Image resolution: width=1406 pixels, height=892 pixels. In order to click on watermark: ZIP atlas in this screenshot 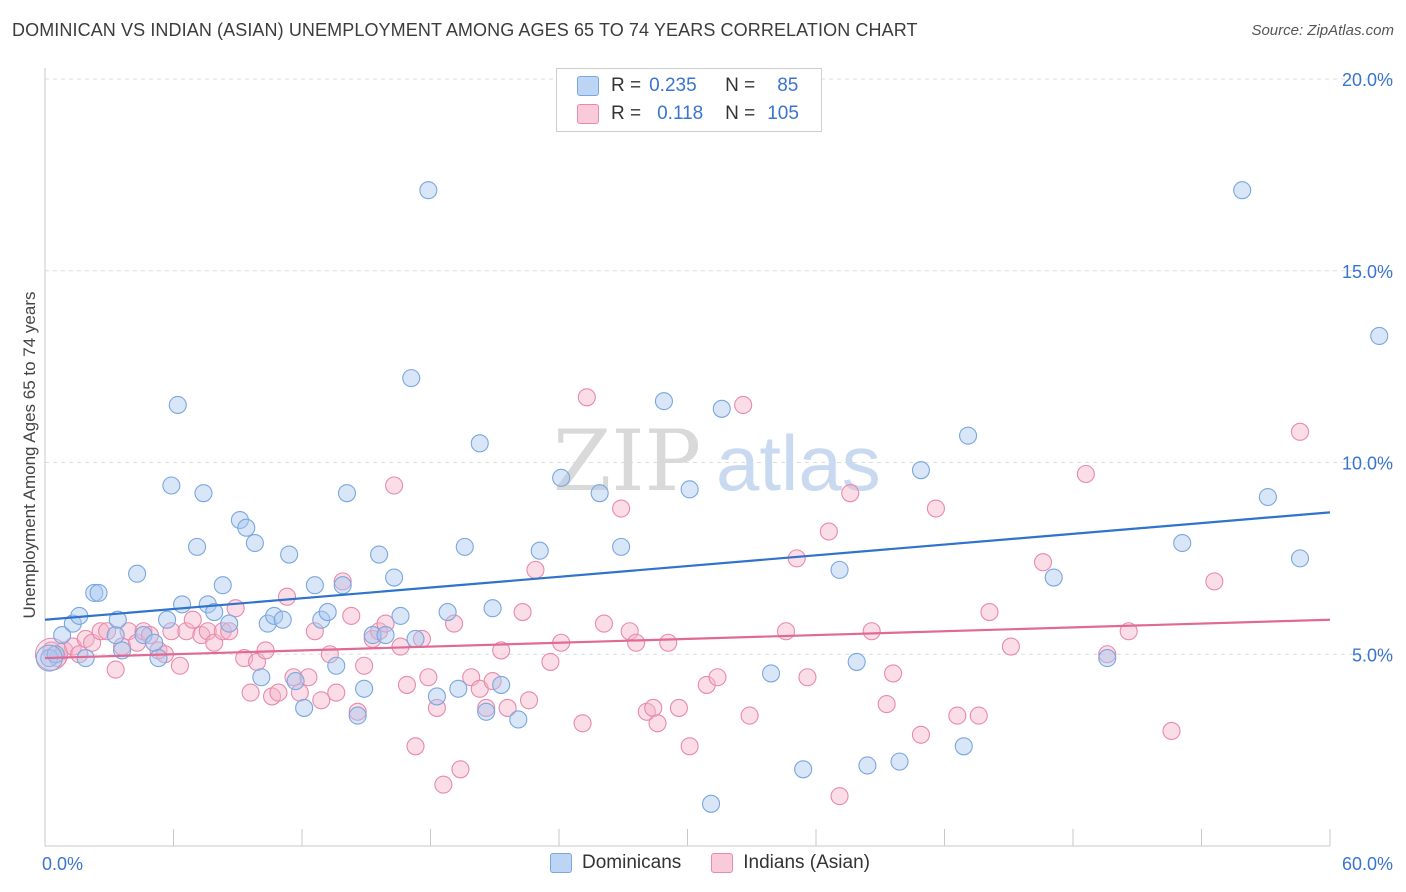, I will do `click(717, 461)`.